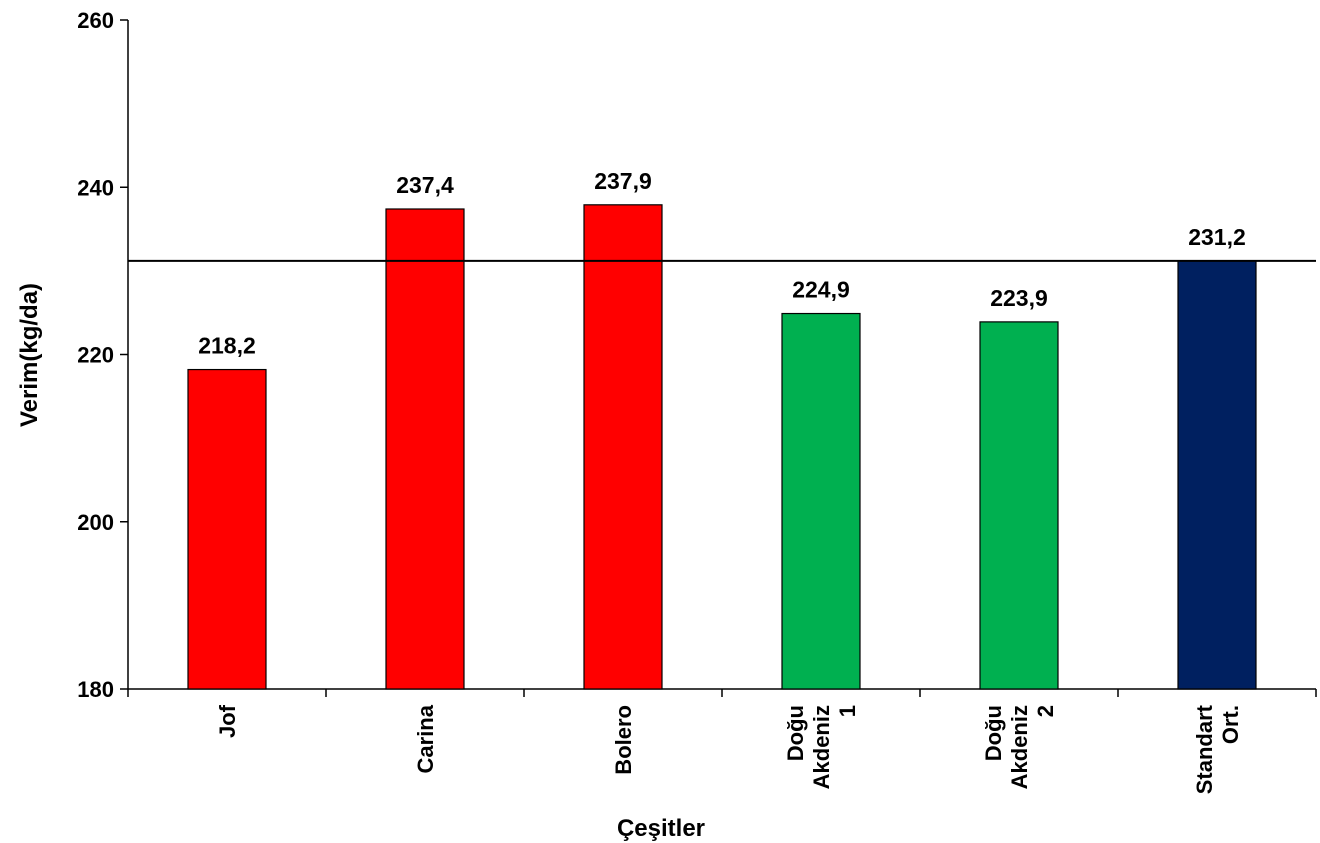 This screenshot has height=843, width=1320. Describe the element at coordinates (661, 828) in the screenshot. I see `x-axis-title: Çeşitler` at that location.